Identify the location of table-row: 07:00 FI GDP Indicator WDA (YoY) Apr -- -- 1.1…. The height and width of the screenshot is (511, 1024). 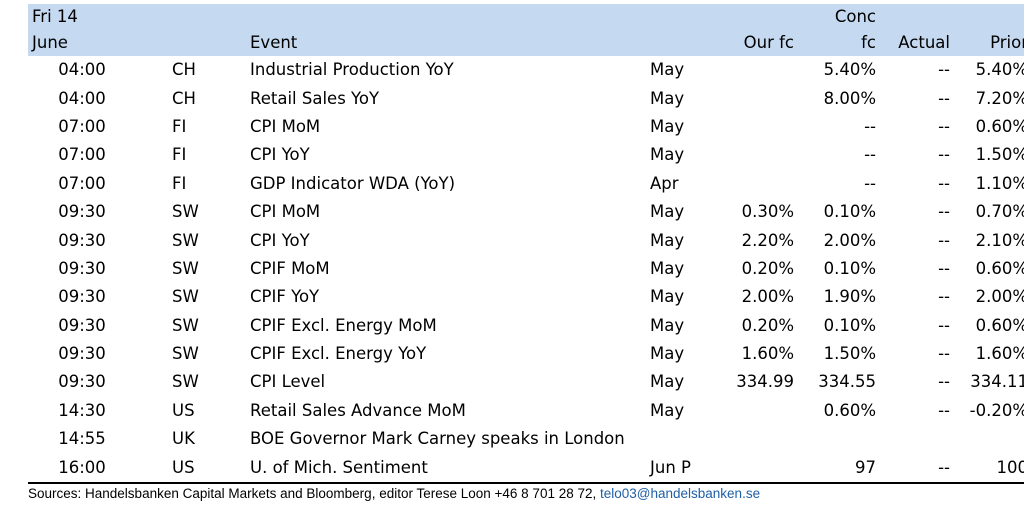
(526, 184).